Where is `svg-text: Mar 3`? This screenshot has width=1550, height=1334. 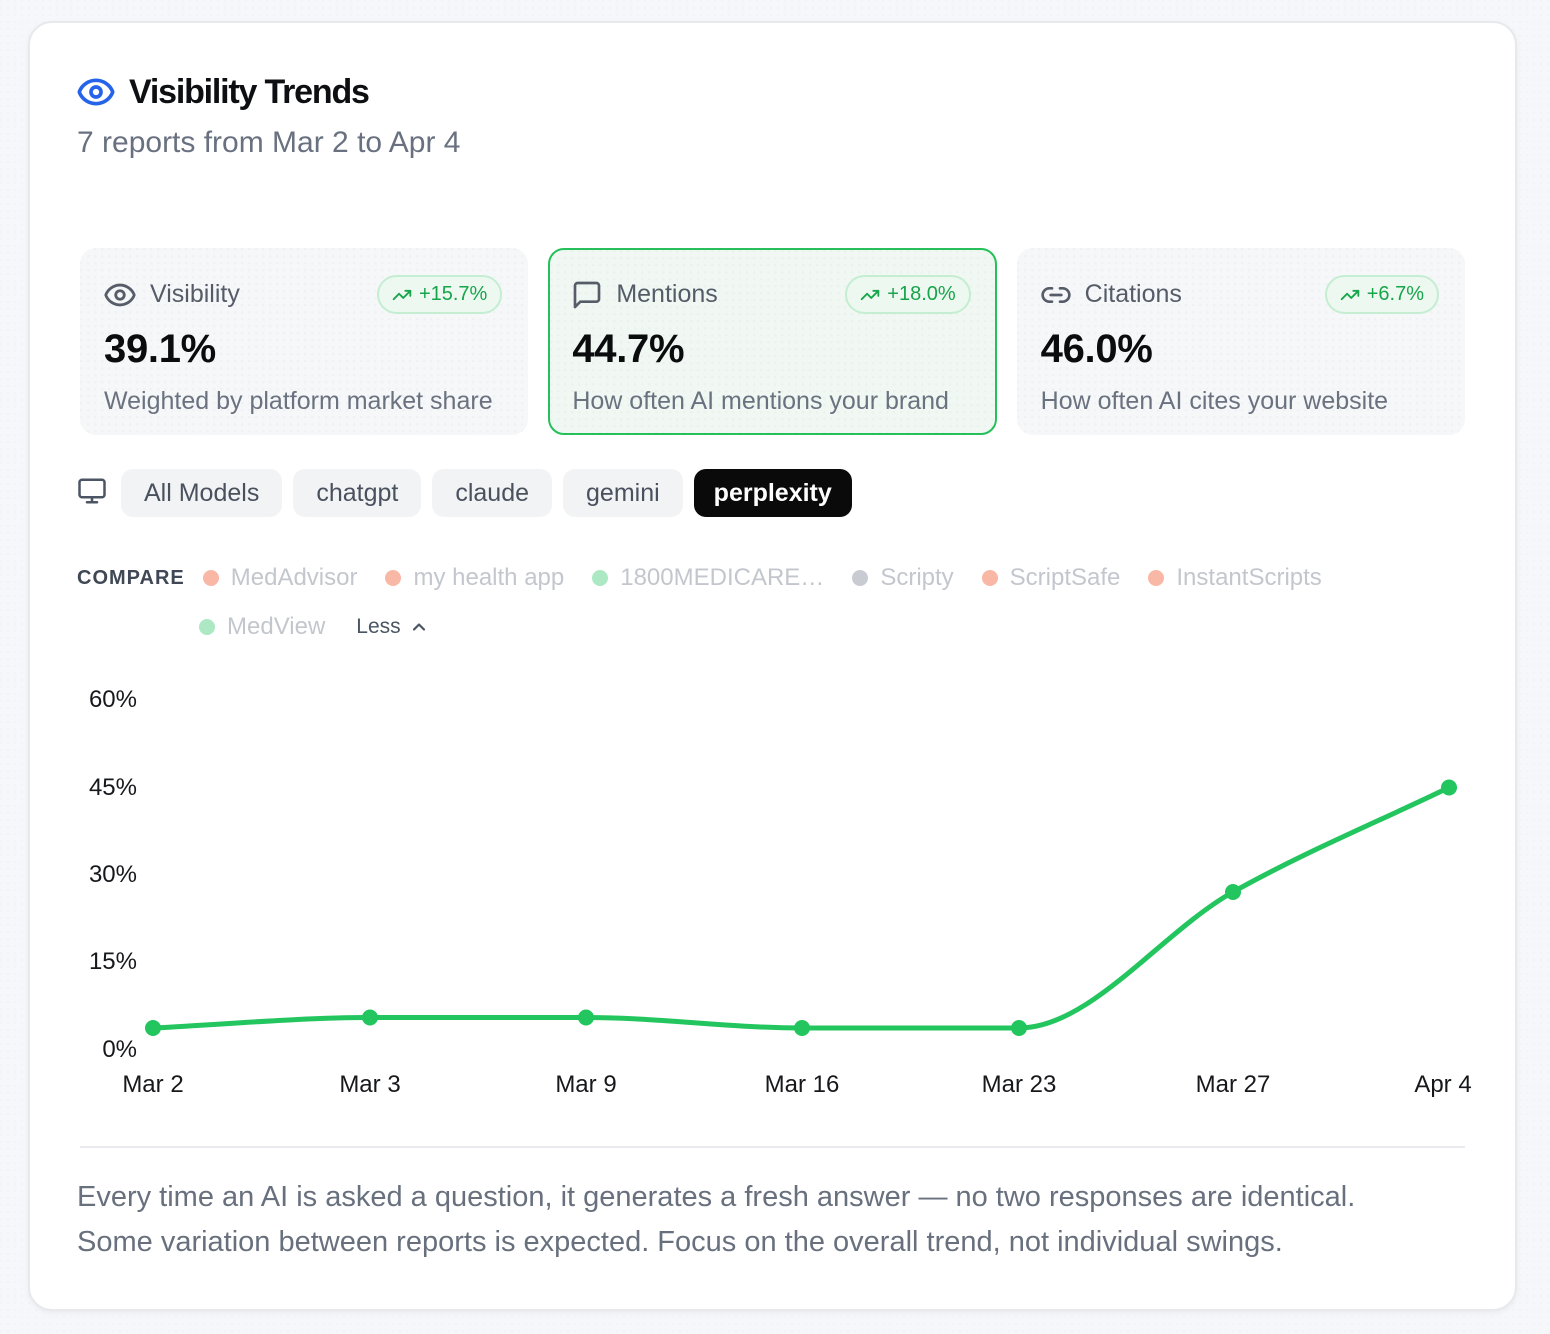 svg-text: Mar 3 is located at coordinates (369, 1084).